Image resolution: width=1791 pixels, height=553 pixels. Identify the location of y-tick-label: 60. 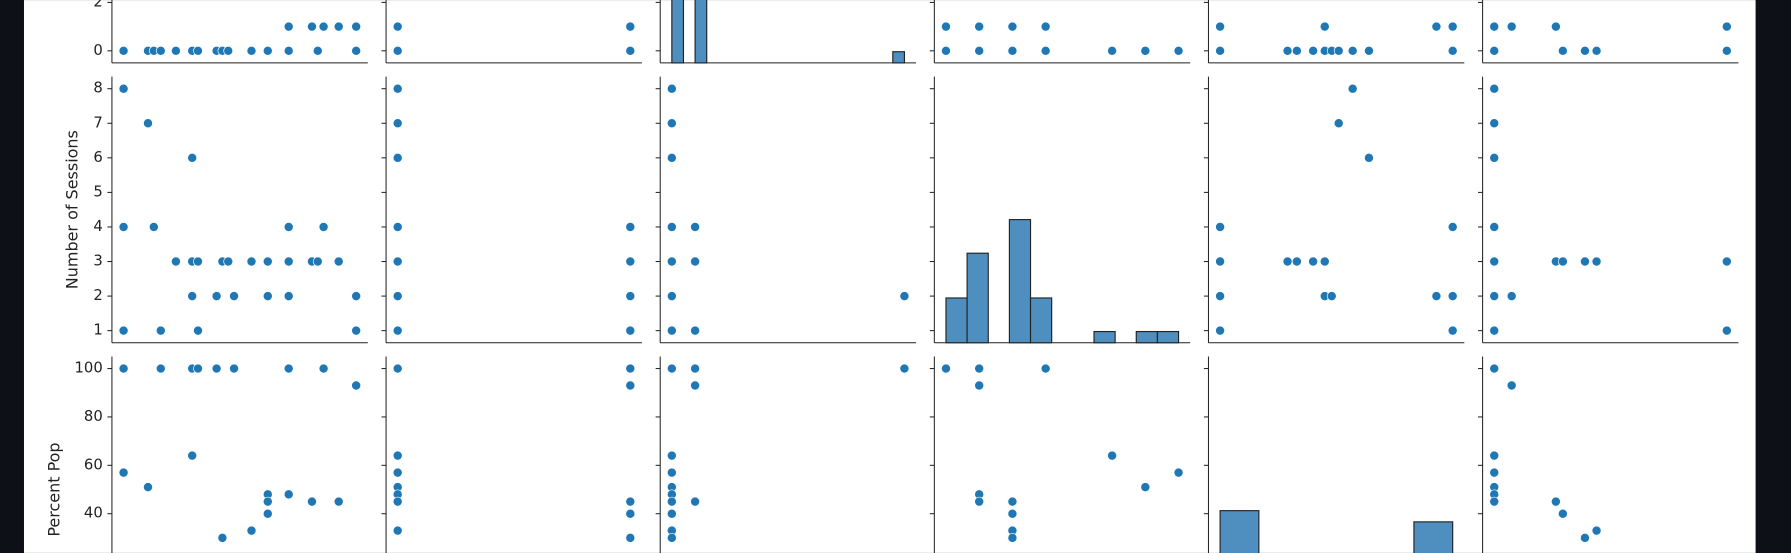
(93, 464).